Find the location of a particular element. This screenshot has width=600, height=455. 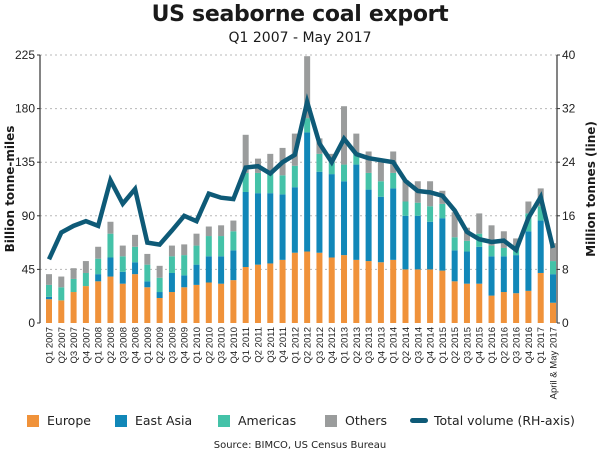

x-tick-label: Q4 2015 is located at coordinates (480, 345).